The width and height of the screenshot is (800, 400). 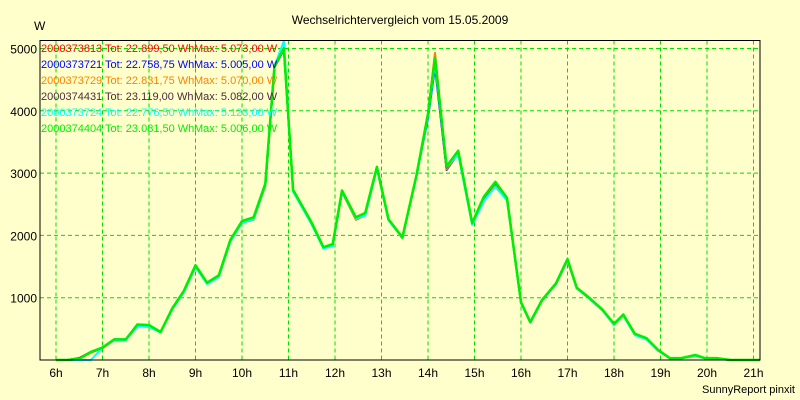 What do you see at coordinates (521, 373) in the screenshot?
I see `x-tick-label: 16h` at bounding box center [521, 373].